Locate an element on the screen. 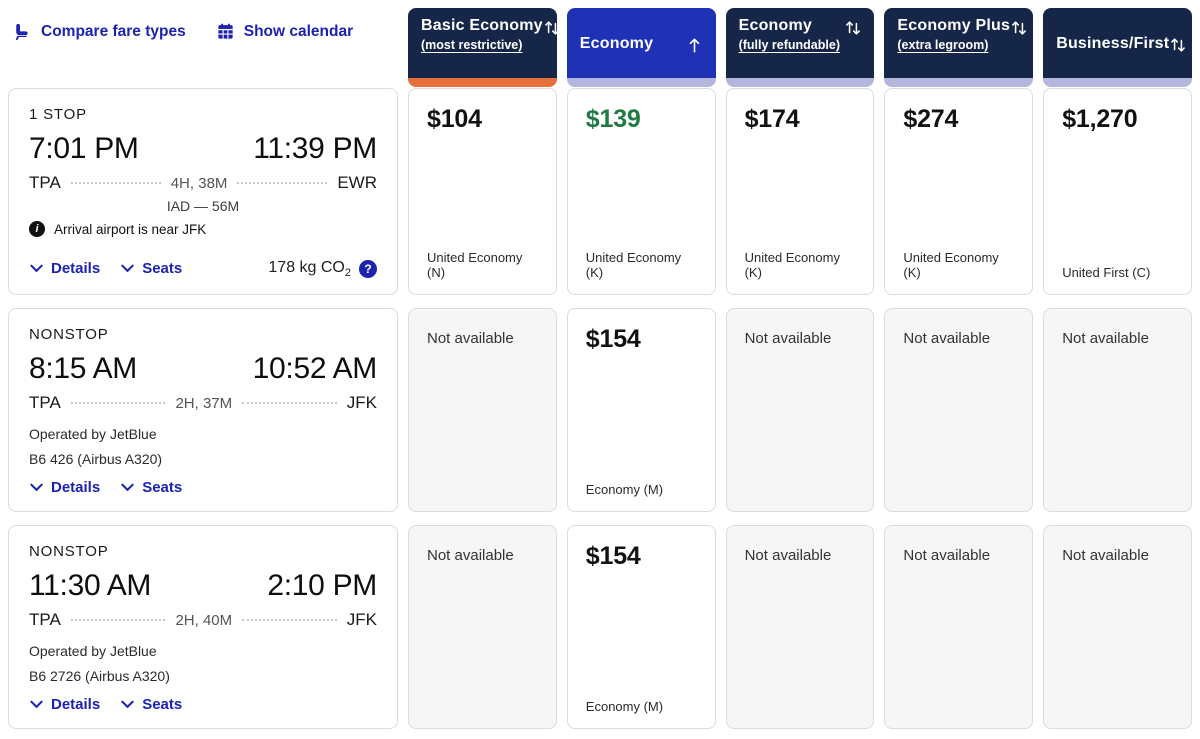 The height and width of the screenshot is (739, 1200). co2-emissions: 178 kg CO2 ? is located at coordinates (322, 269).